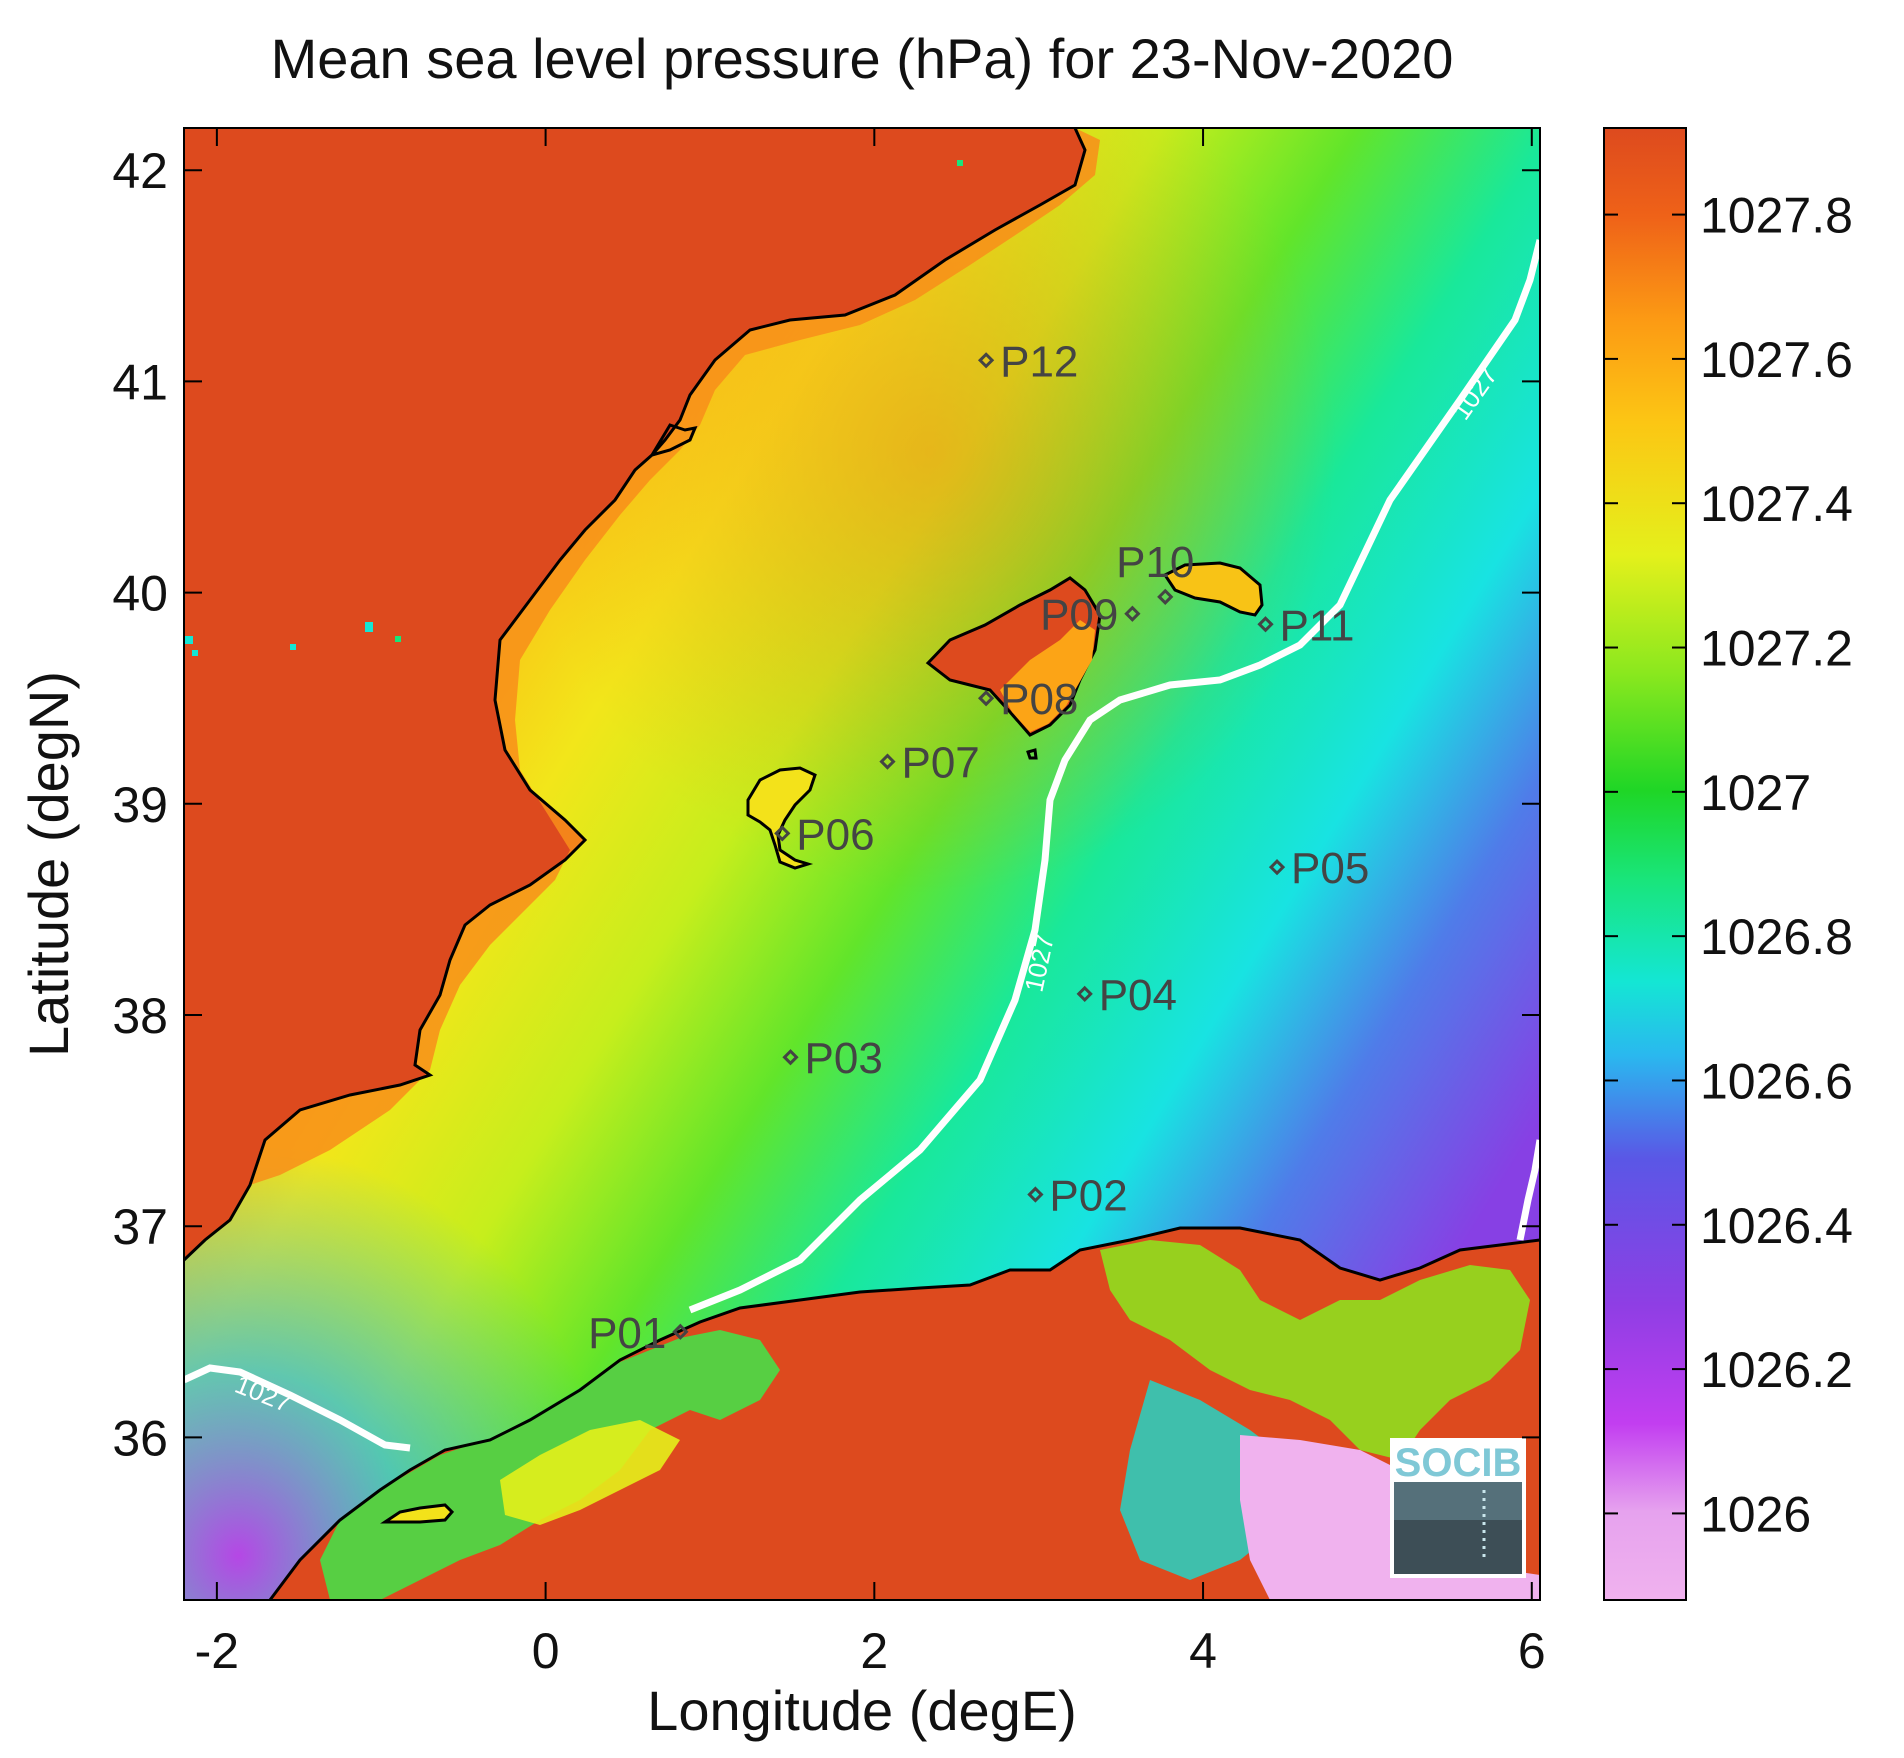 The image size is (1904, 1758). I want to click on station-p04: P04, so click(1126, 995).